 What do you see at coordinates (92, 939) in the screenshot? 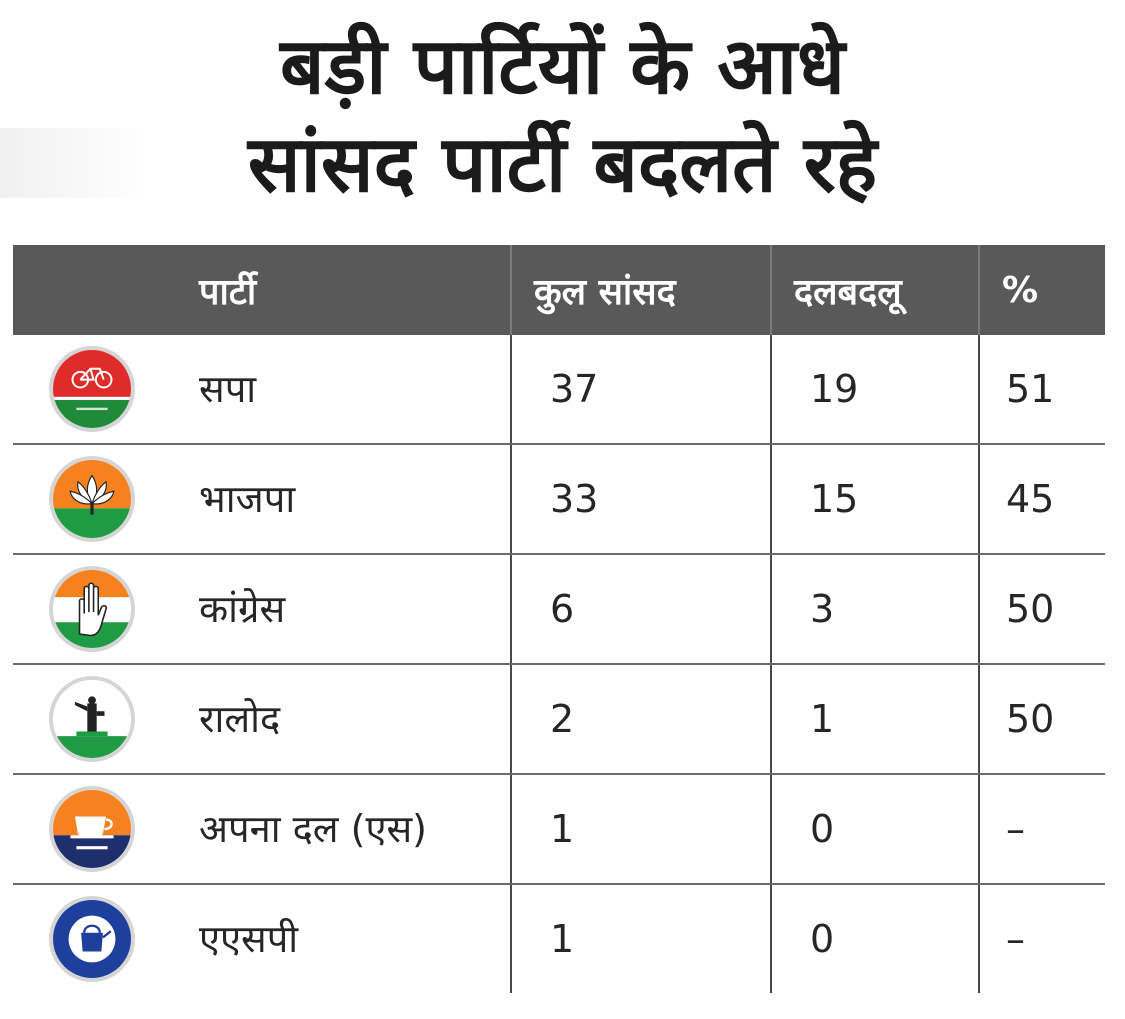
I see `asp-kettle-logo` at bounding box center [92, 939].